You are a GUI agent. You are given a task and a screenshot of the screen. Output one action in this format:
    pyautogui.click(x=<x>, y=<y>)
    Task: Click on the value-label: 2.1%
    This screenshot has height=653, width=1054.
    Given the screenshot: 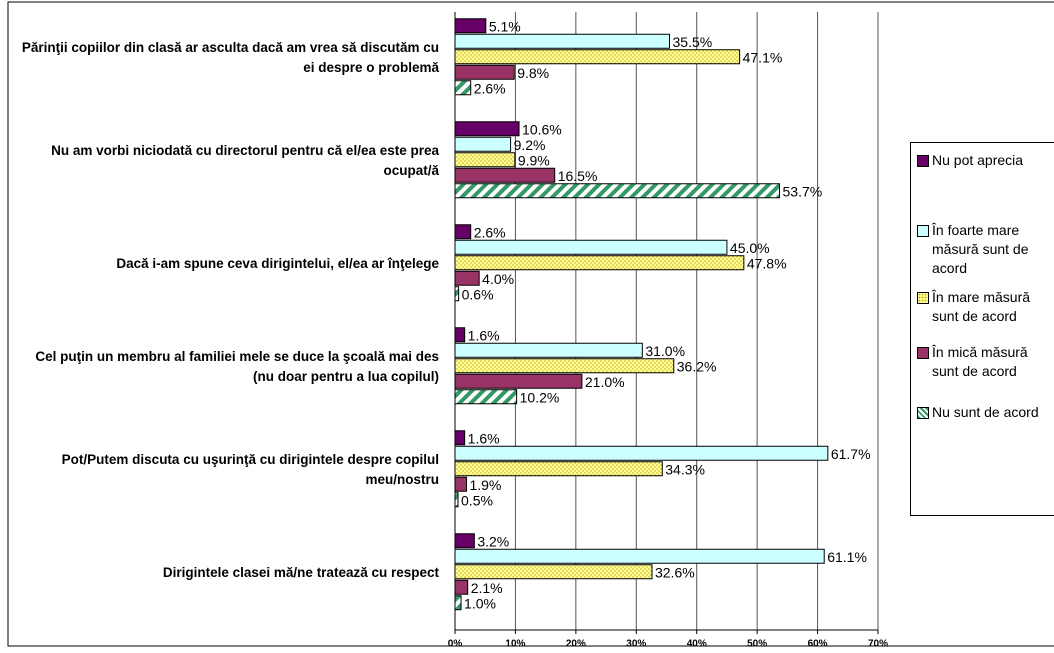 What is the action you would take?
    pyautogui.click(x=487, y=588)
    